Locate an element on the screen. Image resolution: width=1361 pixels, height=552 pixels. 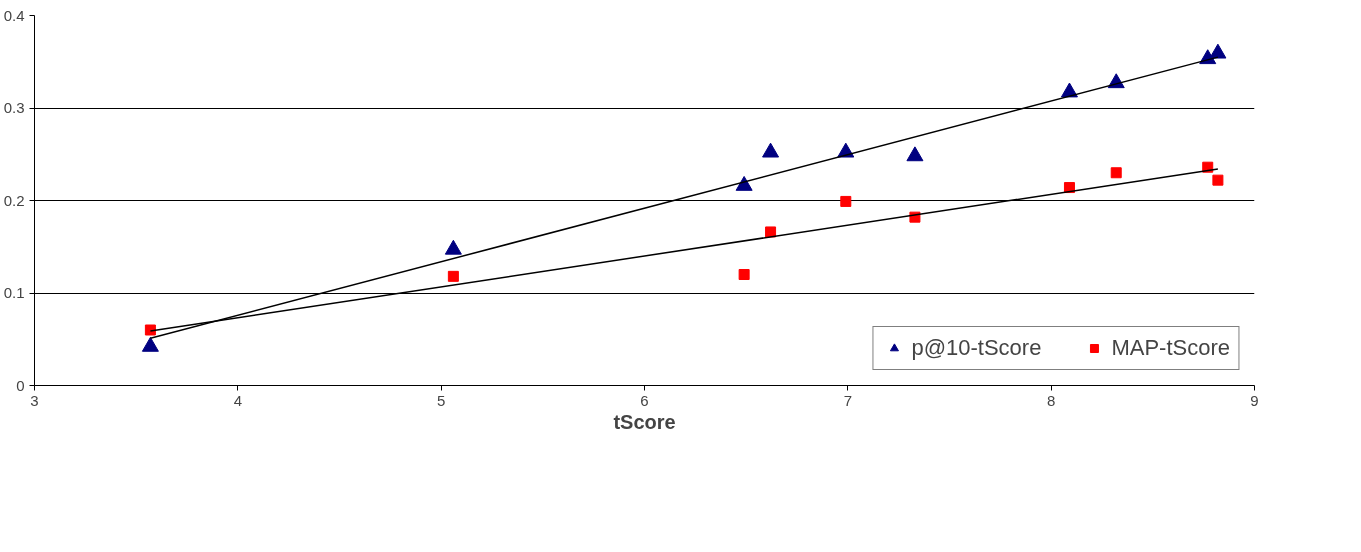
x-tick-label: 7 is located at coordinates (848, 400).